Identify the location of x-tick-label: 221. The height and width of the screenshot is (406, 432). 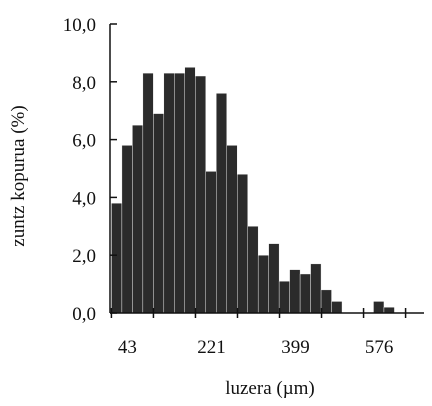
(211, 347).